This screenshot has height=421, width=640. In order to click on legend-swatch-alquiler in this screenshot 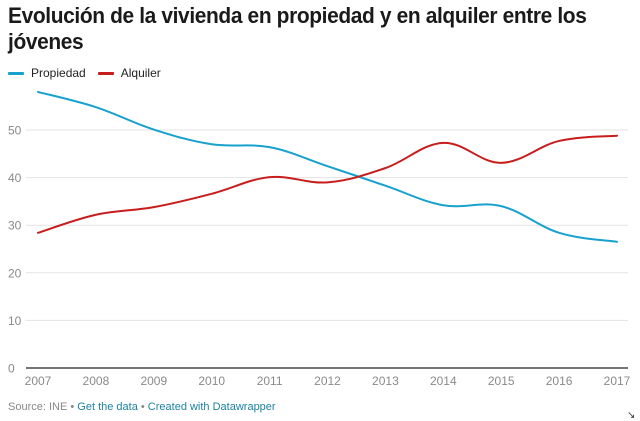, I will do `click(105, 73)`.